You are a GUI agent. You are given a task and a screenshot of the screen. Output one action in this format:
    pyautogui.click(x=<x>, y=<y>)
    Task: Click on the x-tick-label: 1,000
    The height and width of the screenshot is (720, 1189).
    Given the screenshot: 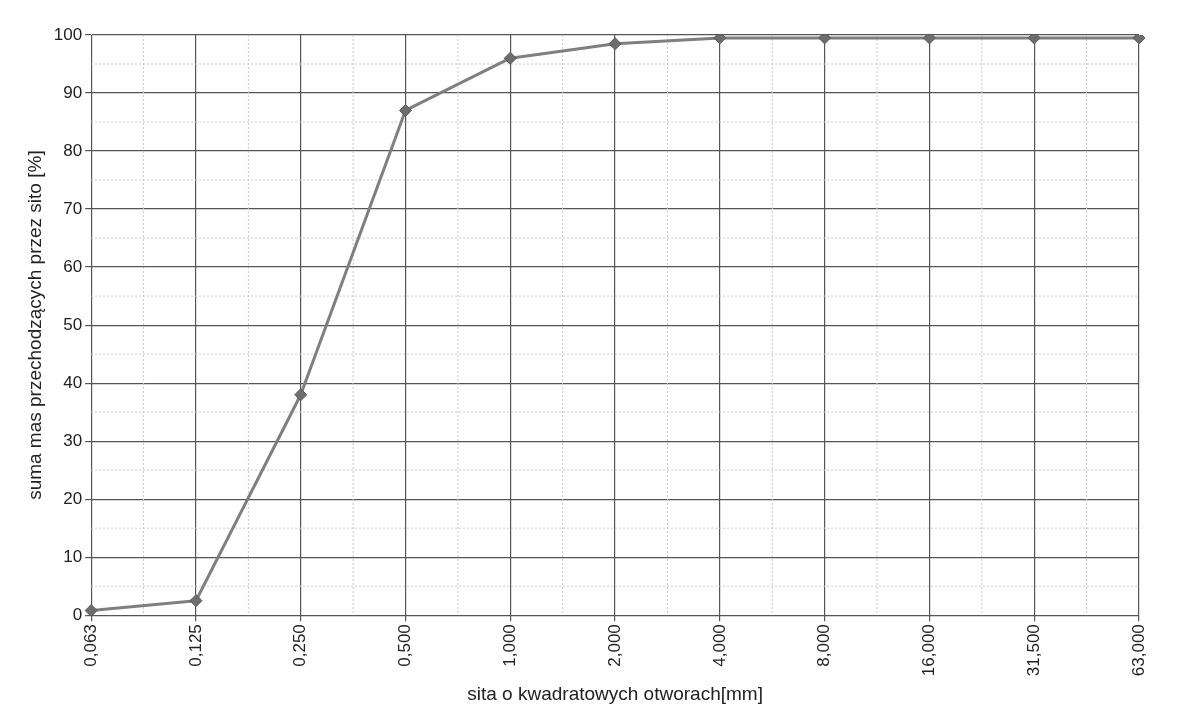 What is the action you would take?
    pyautogui.click(x=509, y=645)
    